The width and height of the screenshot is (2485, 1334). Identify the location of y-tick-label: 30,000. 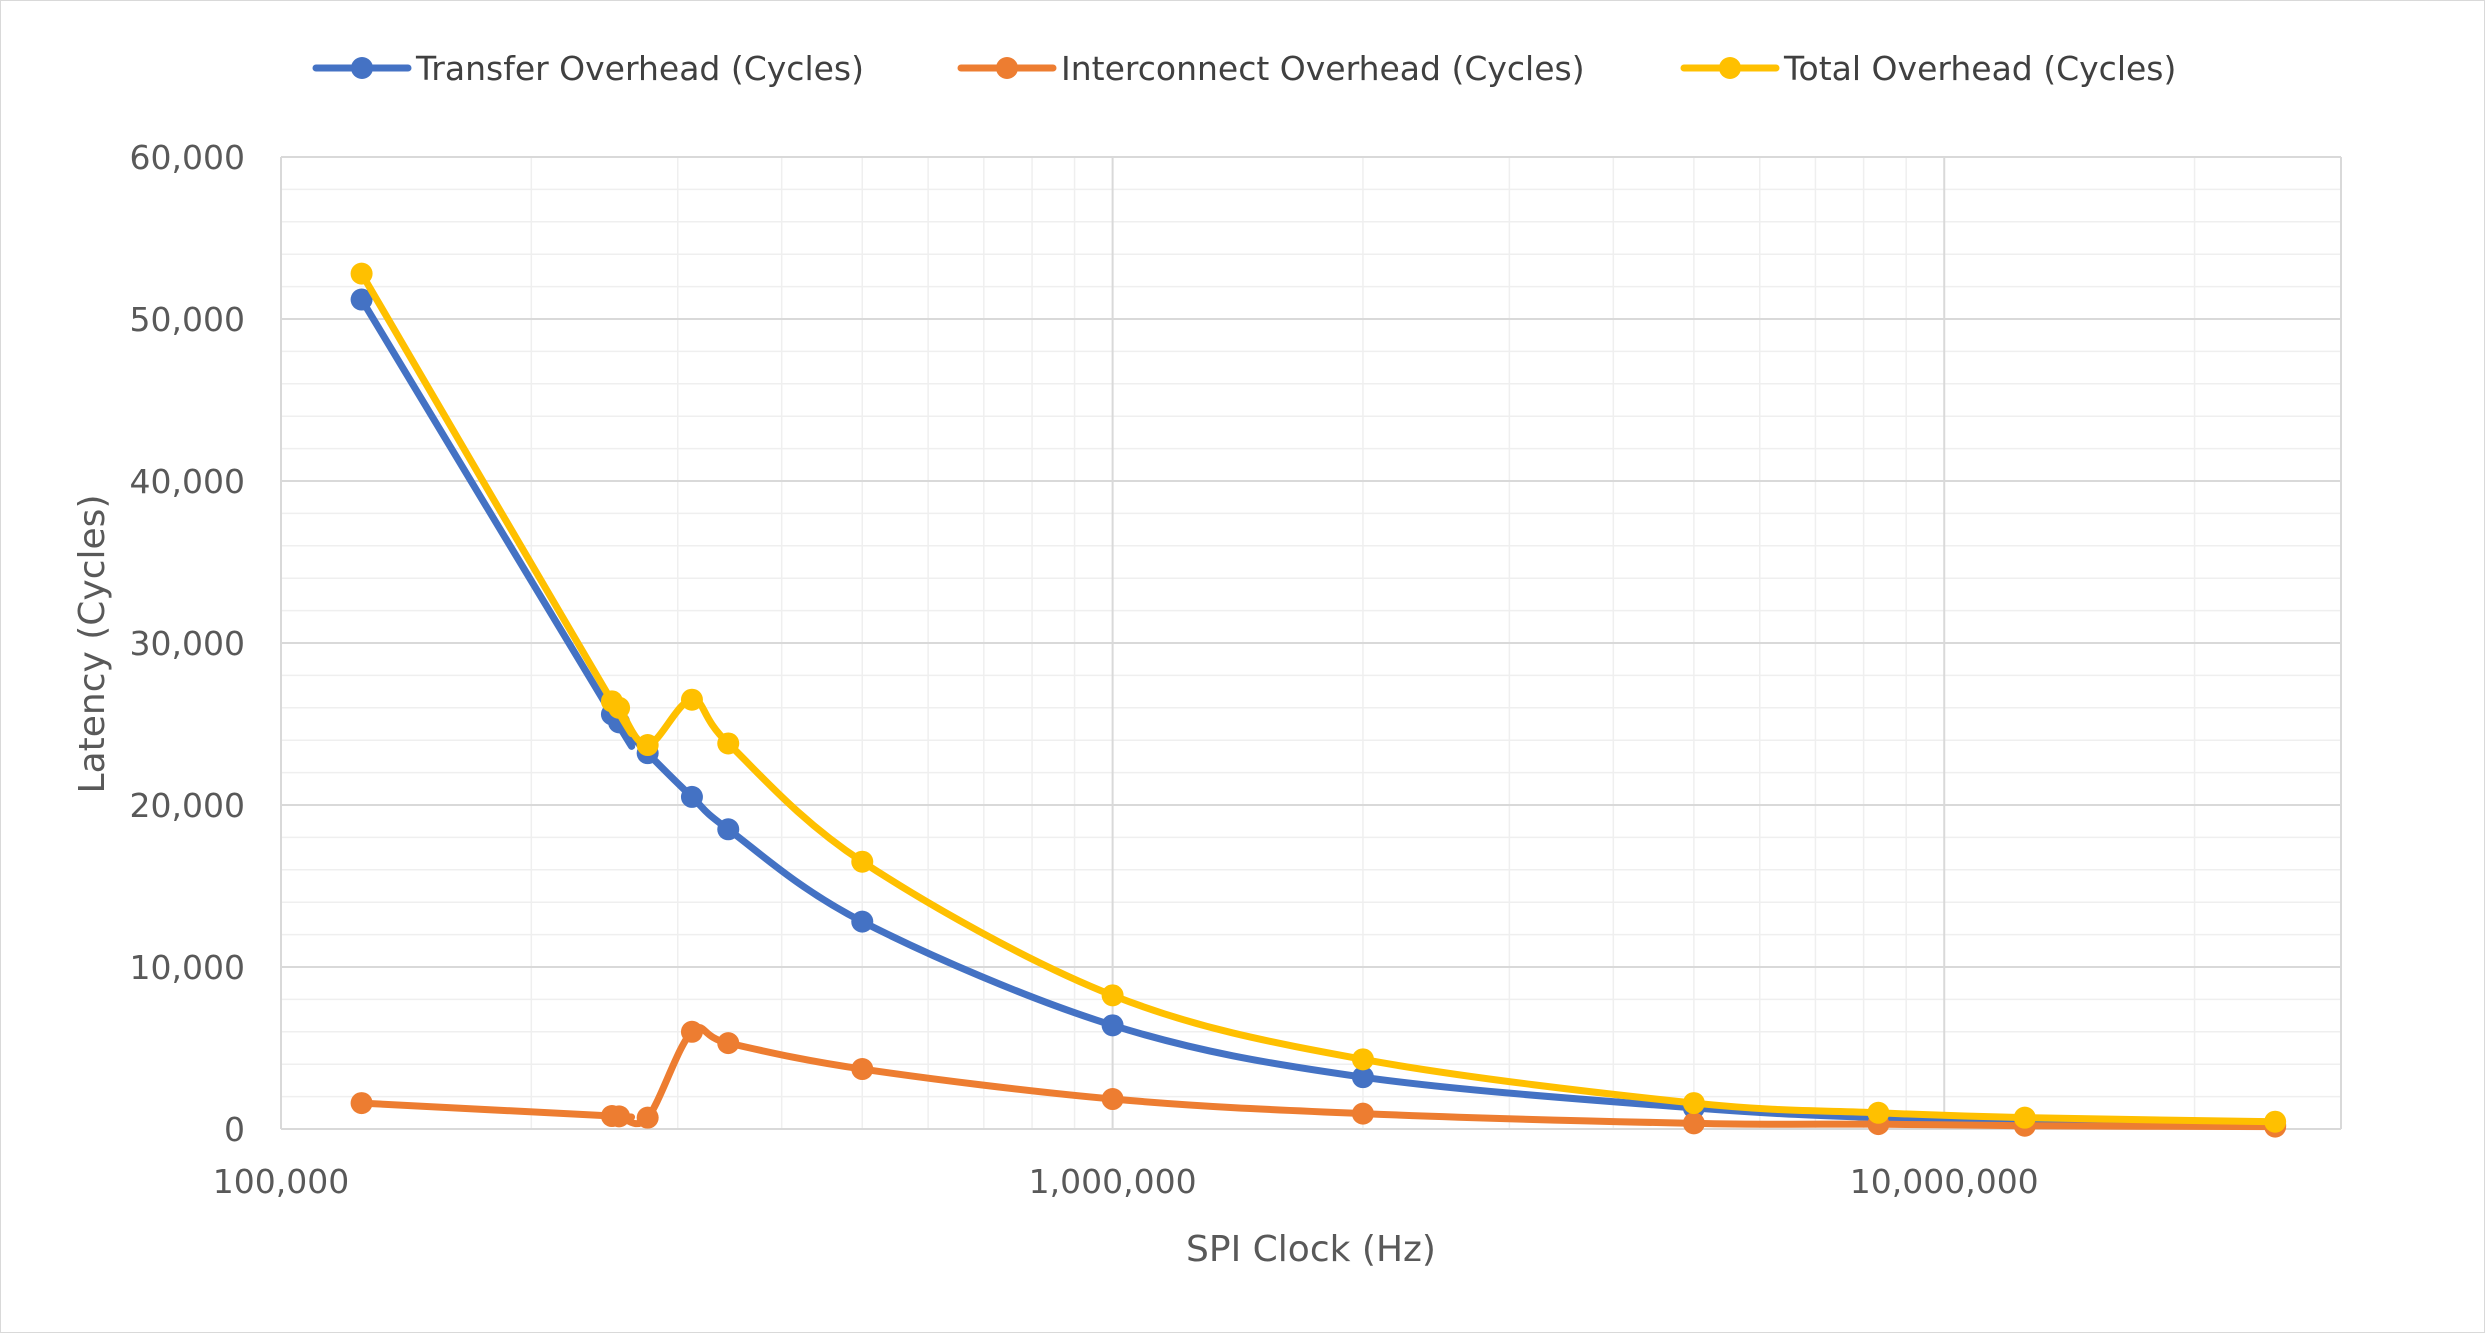
(187, 643).